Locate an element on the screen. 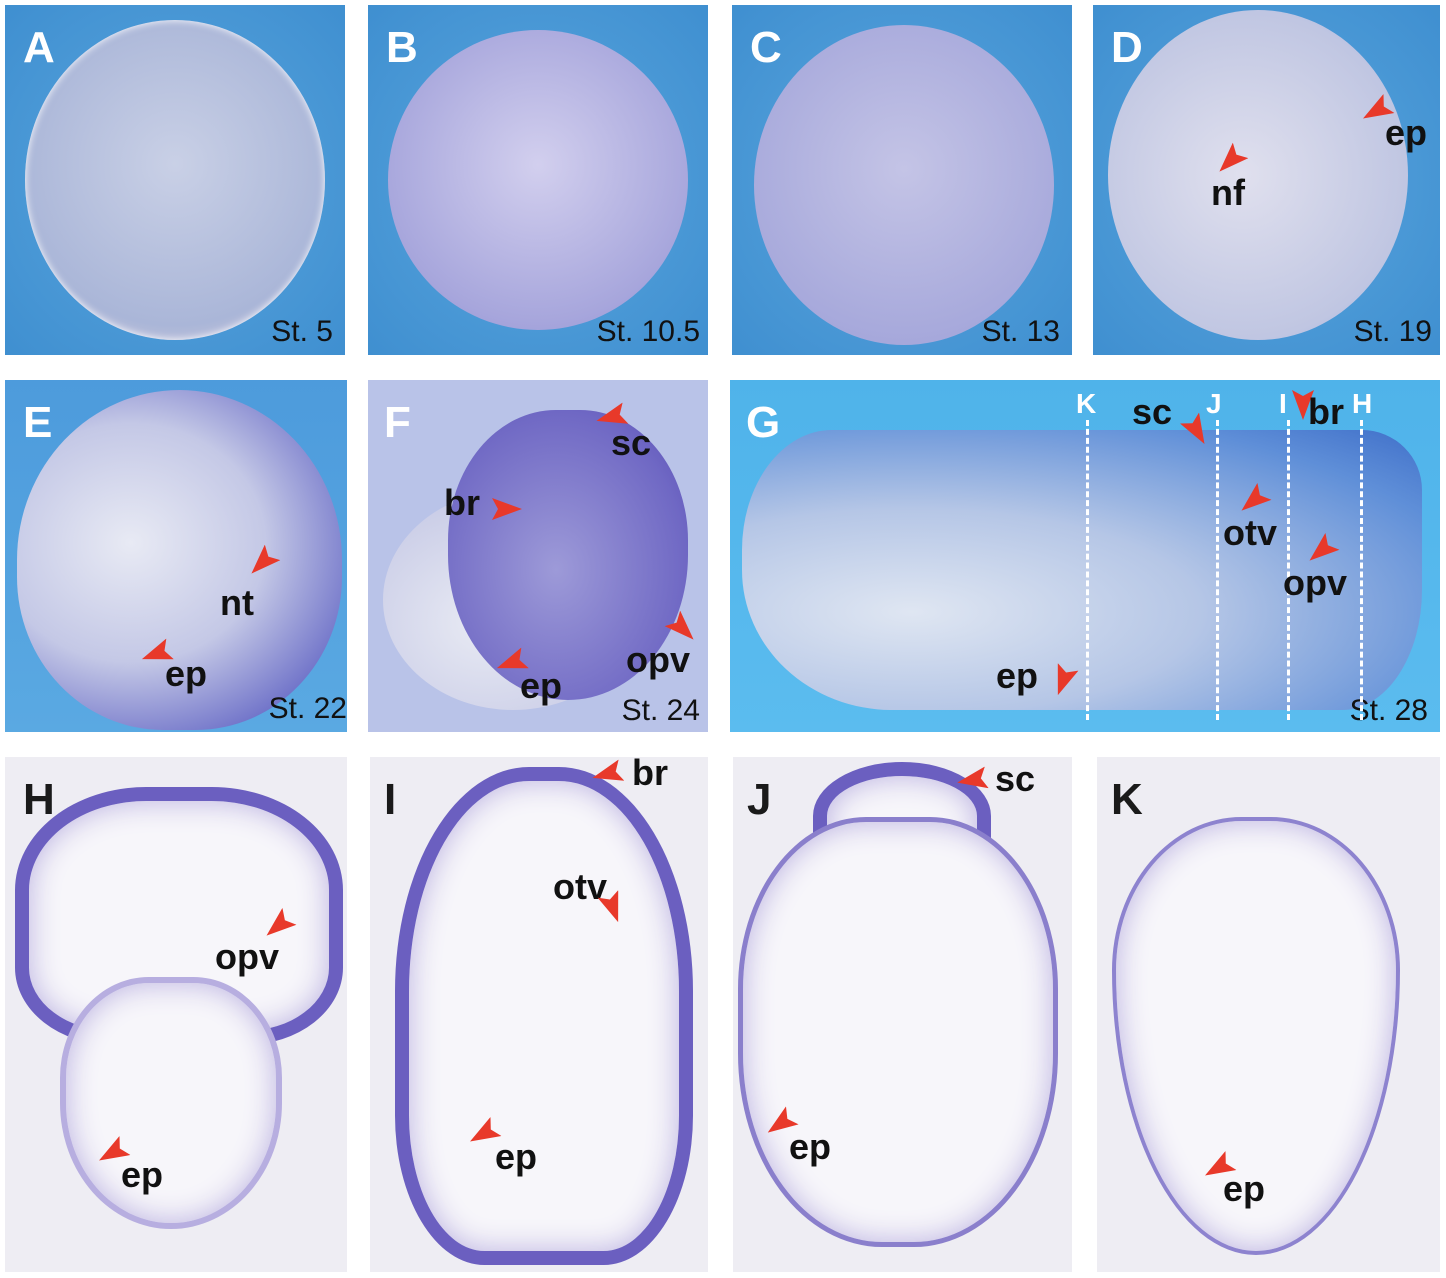  panel-letter: A is located at coordinates (39, 47).